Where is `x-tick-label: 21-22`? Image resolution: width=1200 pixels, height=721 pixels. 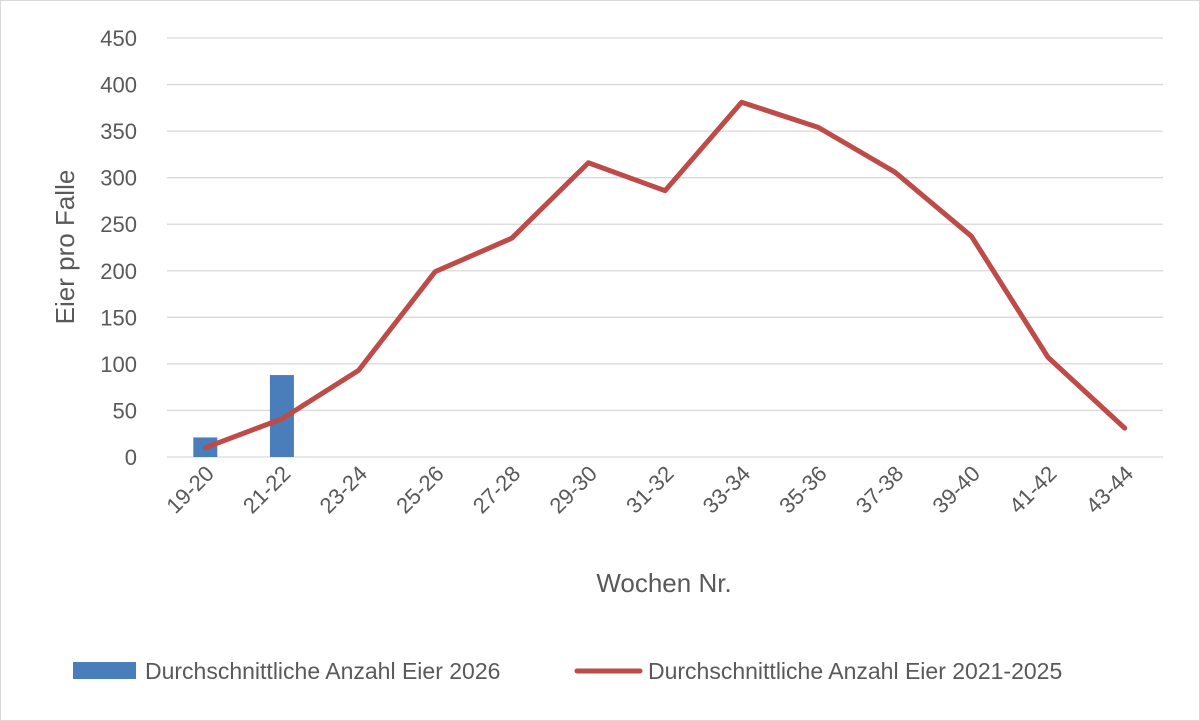 x-tick-label: 21-22 is located at coordinates (266, 489).